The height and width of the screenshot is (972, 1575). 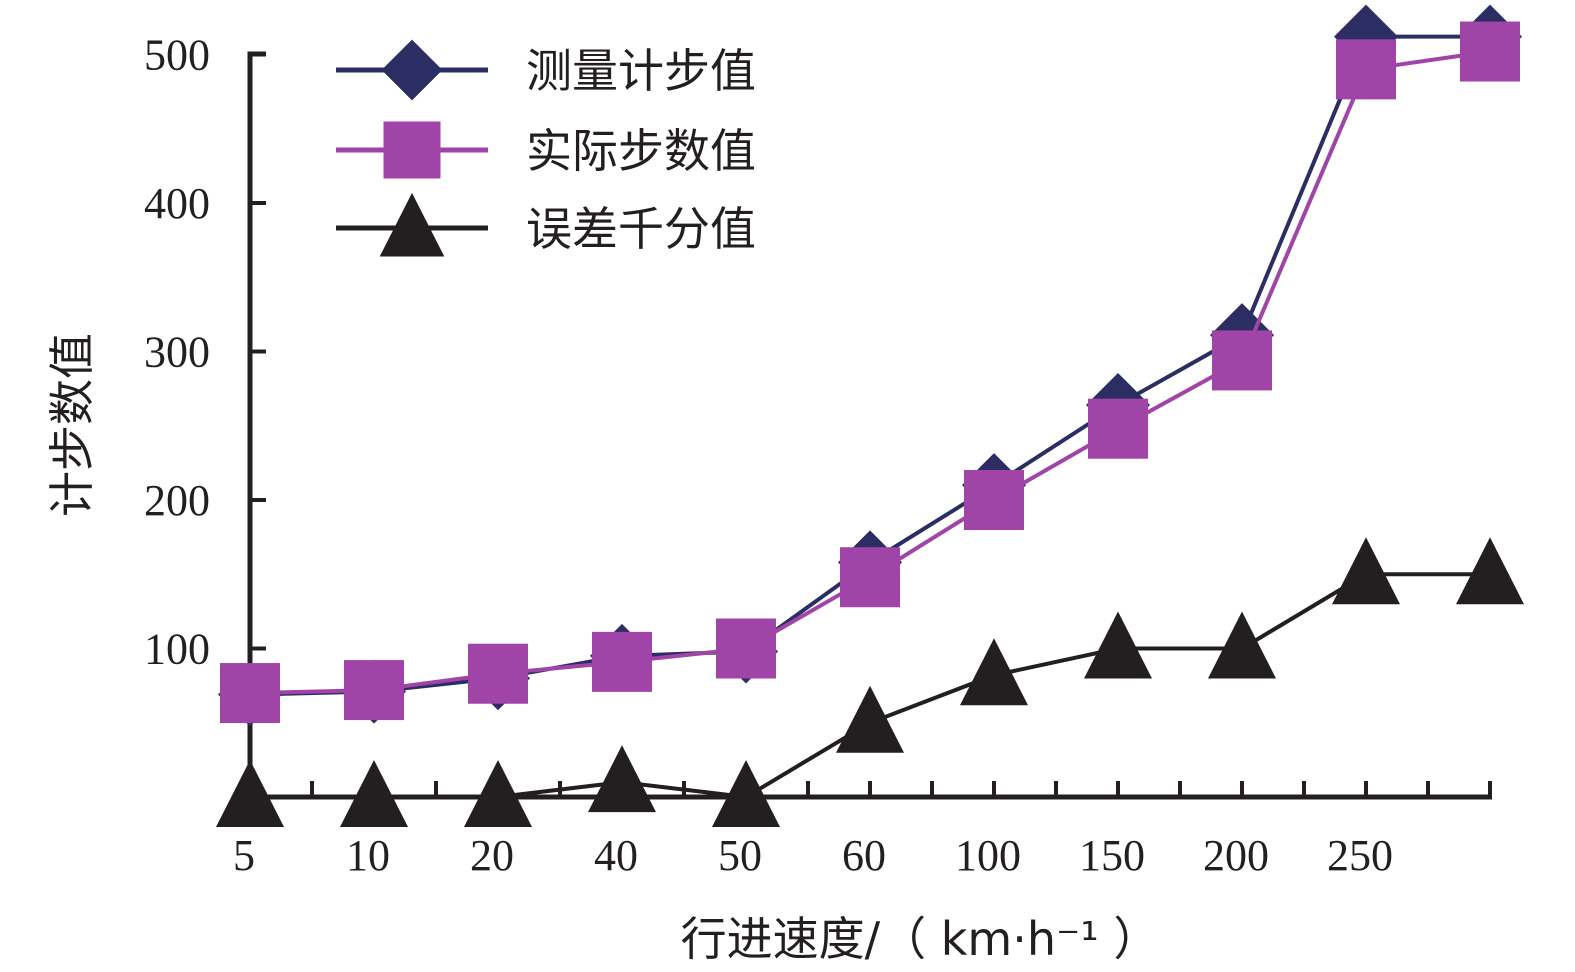 I want to click on y-tick-label: 300, so click(x=177, y=352).